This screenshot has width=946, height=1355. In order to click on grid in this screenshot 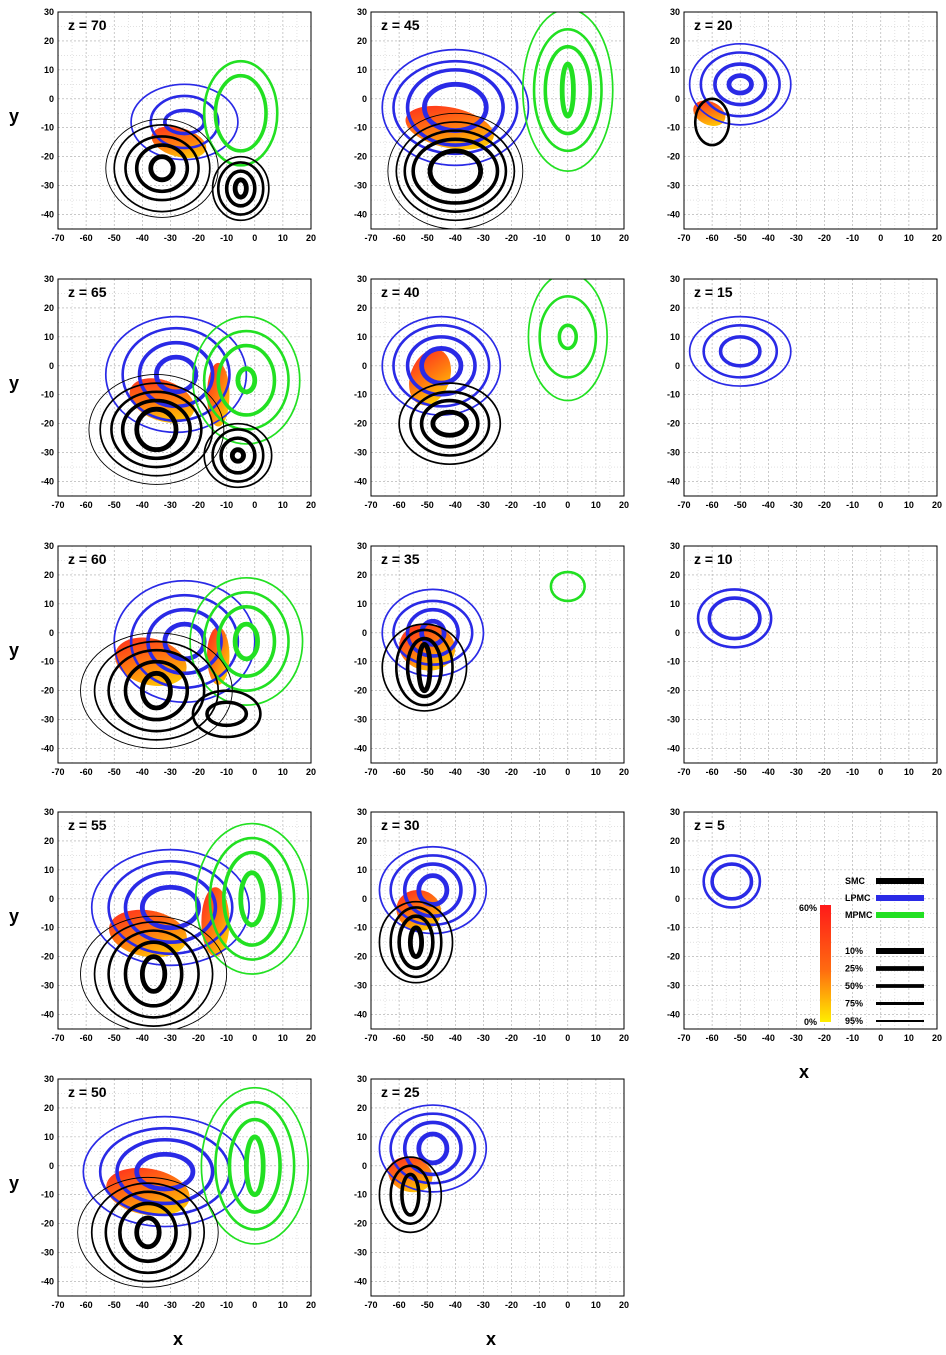, I will do `click(497, 654)`.